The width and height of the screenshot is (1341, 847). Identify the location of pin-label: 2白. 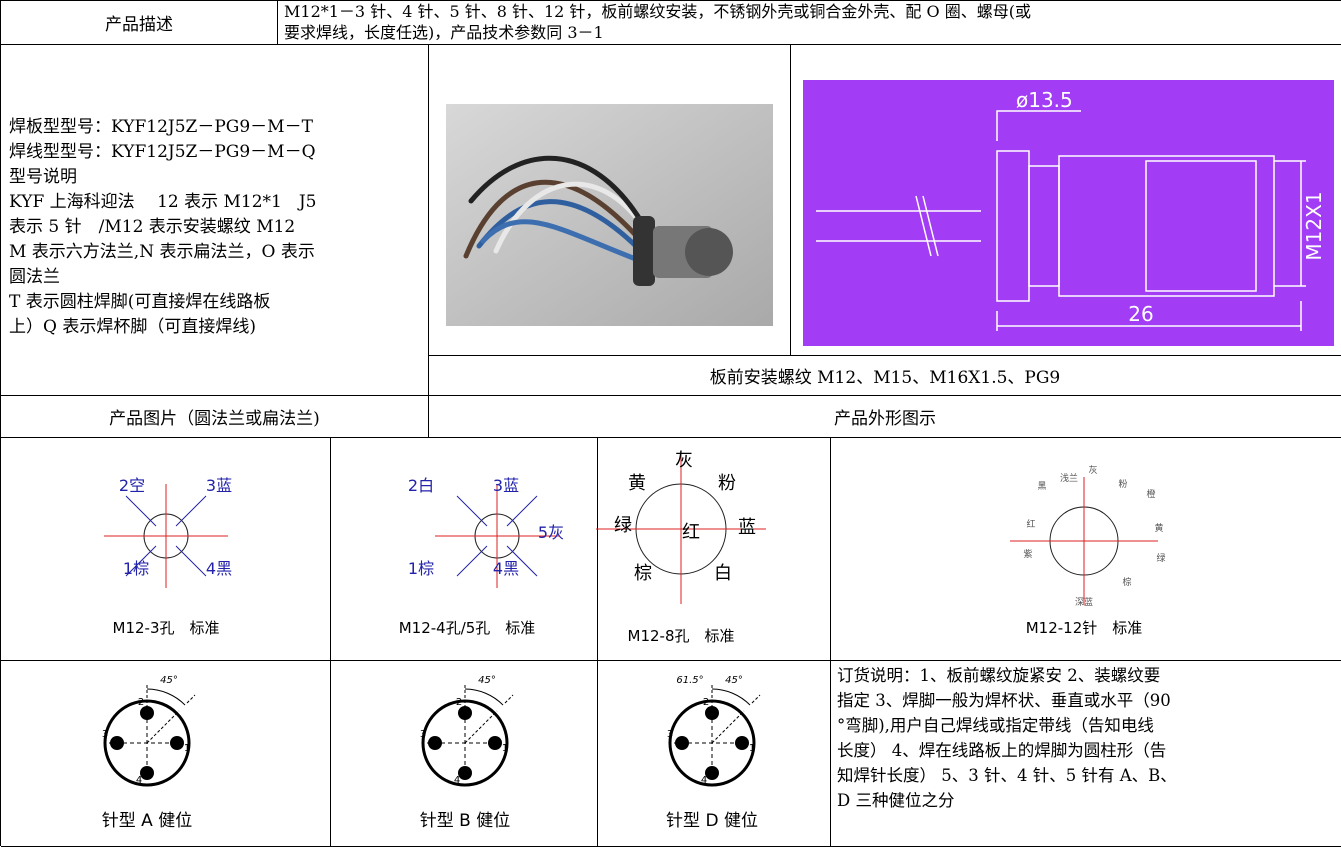
(421, 485).